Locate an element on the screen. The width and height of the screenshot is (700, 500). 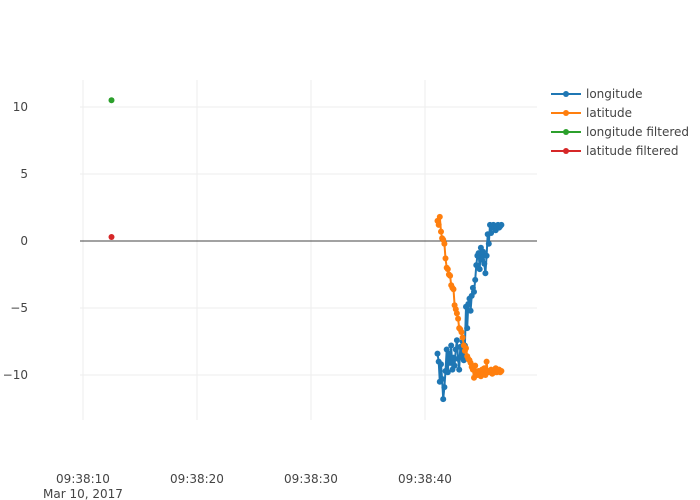
y-tick-label: −10 is located at coordinates (15, 375).